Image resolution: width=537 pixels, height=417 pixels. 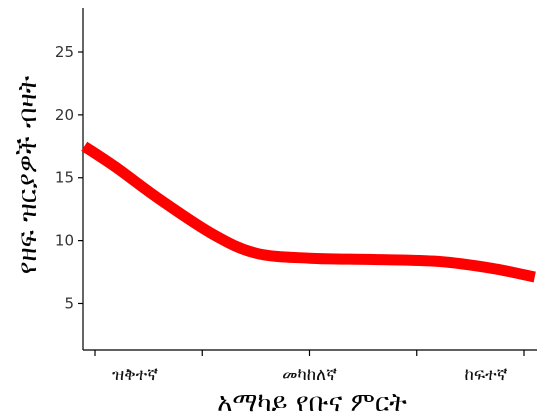 What do you see at coordinates (486, 375) in the screenshot?
I see `x-tick-label: ከፍተኛ` at bounding box center [486, 375].